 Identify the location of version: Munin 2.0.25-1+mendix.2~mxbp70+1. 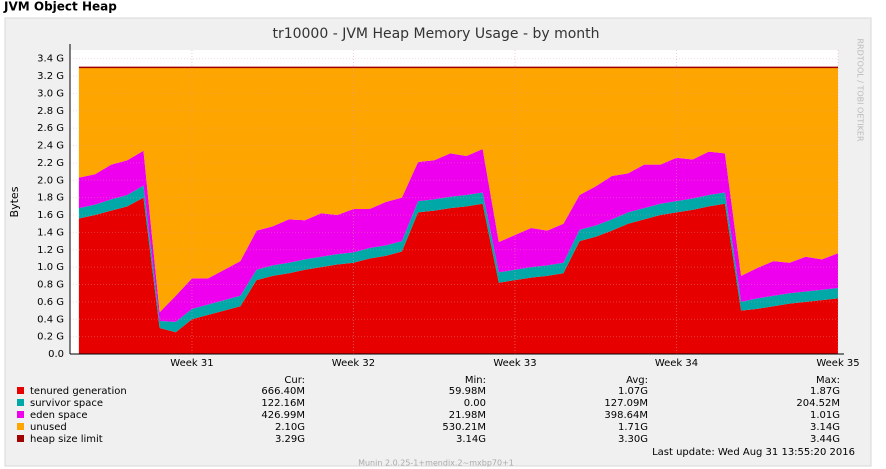
(436, 463).